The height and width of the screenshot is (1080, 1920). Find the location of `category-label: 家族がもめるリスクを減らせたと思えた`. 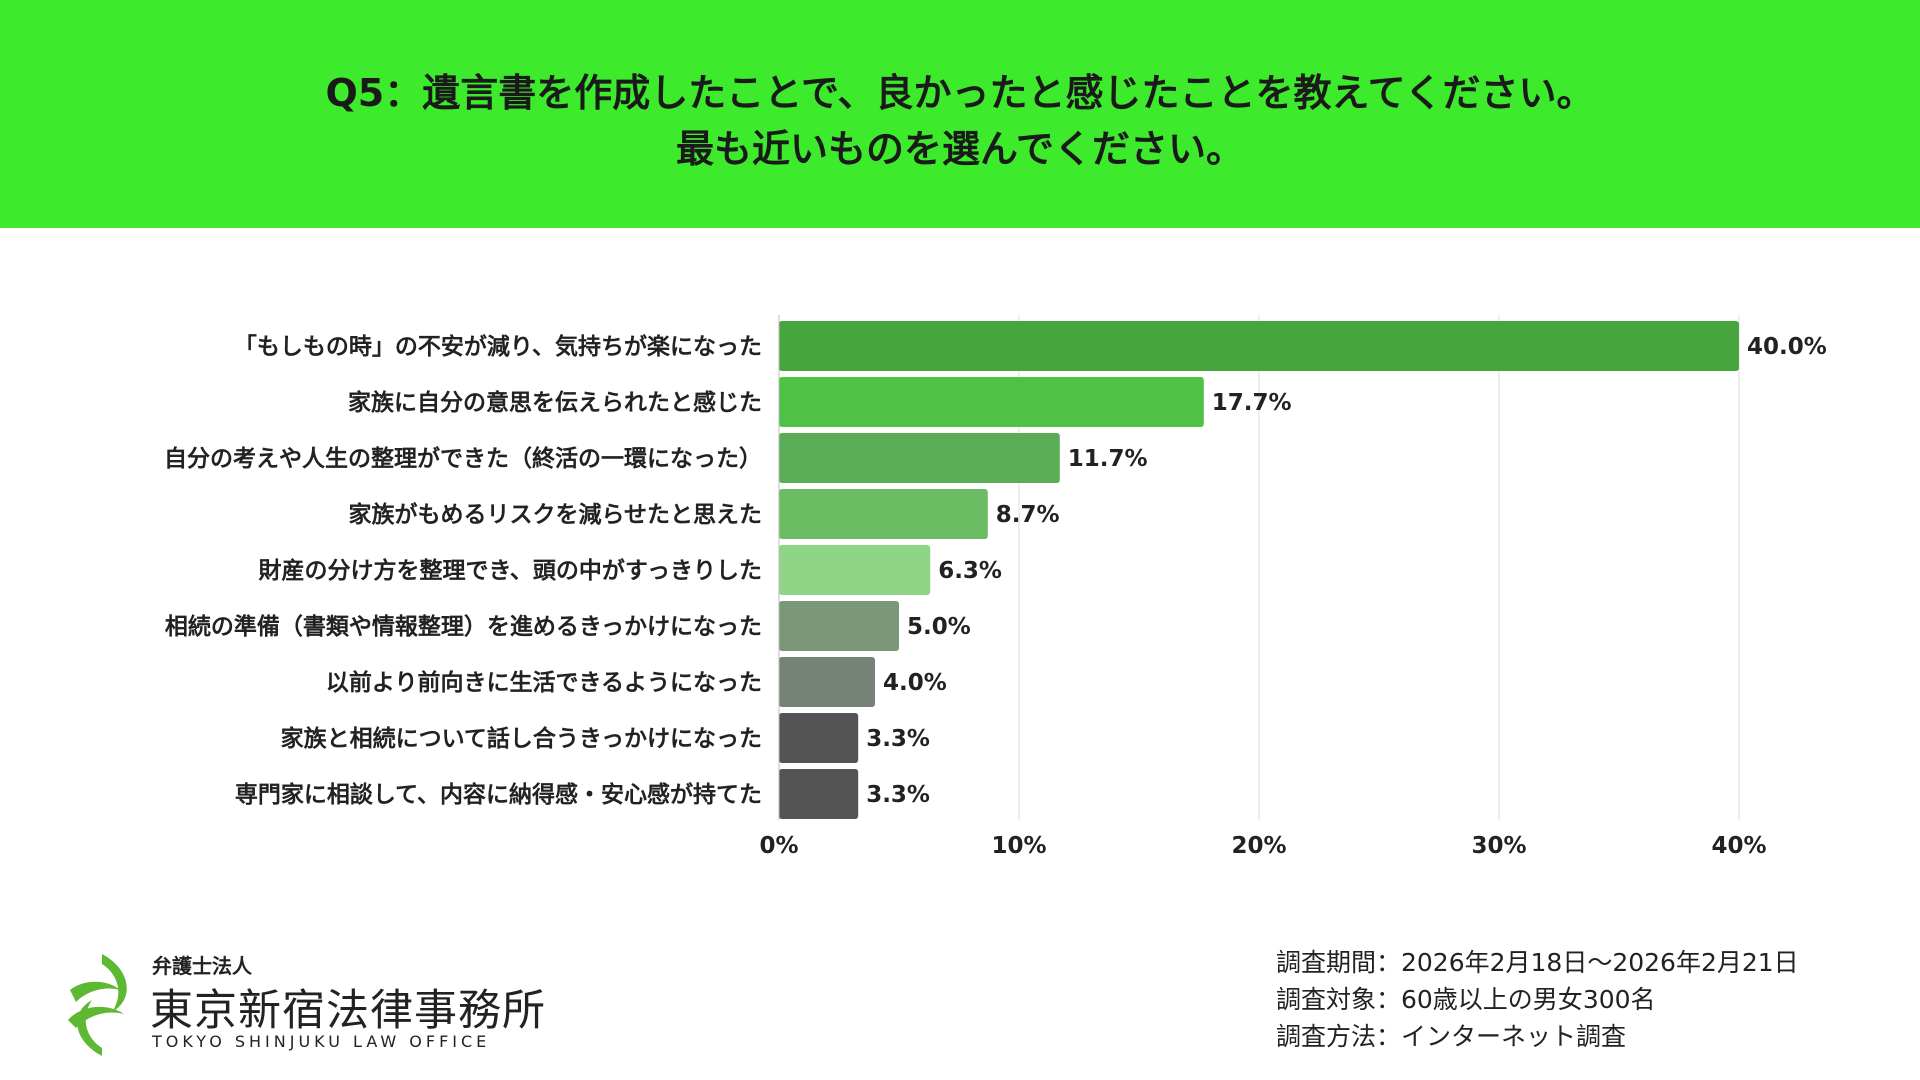

category-label: 家族がもめるリスクを減らせたと思えた is located at coordinates (555, 514).